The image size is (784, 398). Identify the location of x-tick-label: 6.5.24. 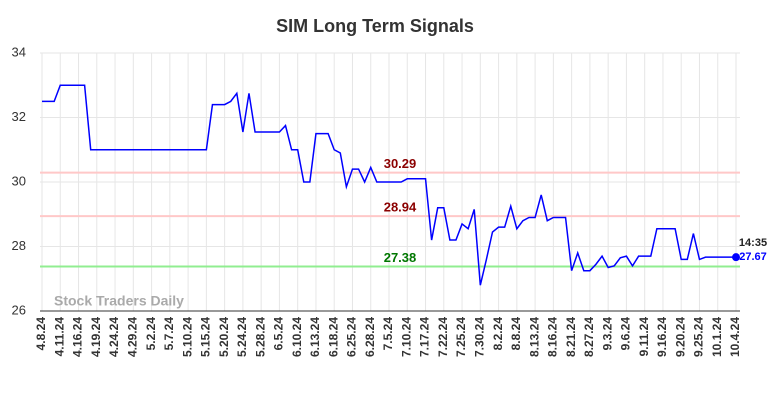
(279, 334).